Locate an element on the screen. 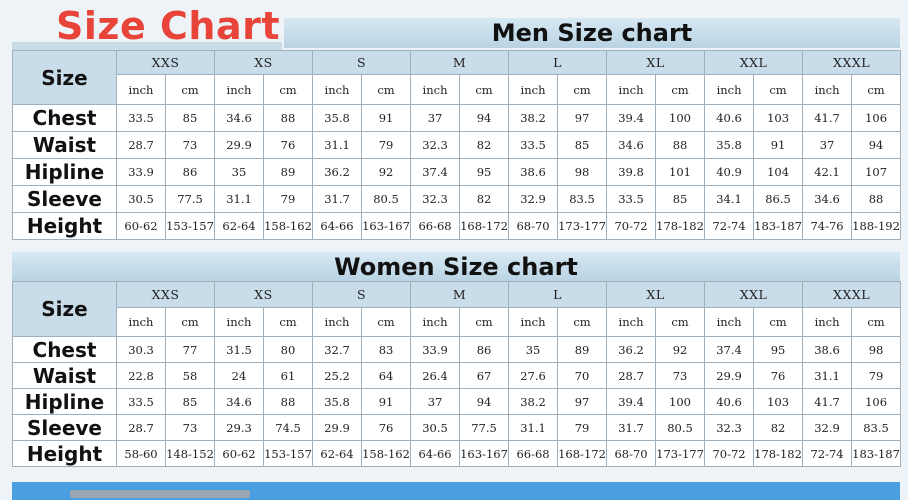  size-label: XXL is located at coordinates (754, 62).